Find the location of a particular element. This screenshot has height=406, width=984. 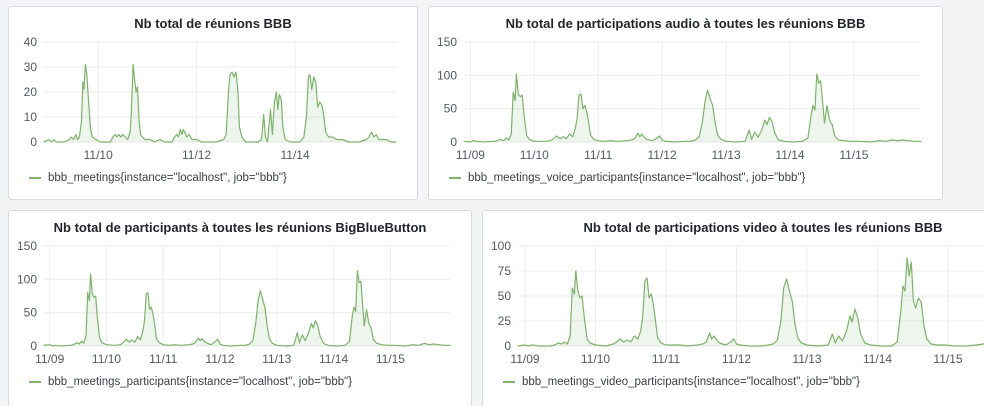

svg-text: 30 is located at coordinates (31, 67).